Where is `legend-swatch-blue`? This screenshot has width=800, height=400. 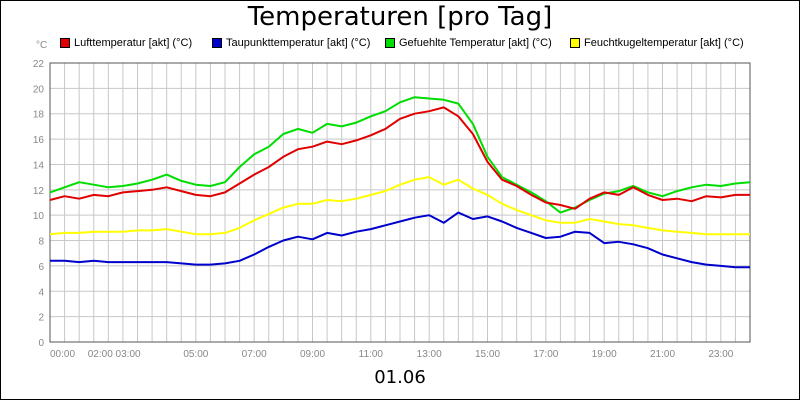 legend-swatch-blue is located at coordinates (217, 43).